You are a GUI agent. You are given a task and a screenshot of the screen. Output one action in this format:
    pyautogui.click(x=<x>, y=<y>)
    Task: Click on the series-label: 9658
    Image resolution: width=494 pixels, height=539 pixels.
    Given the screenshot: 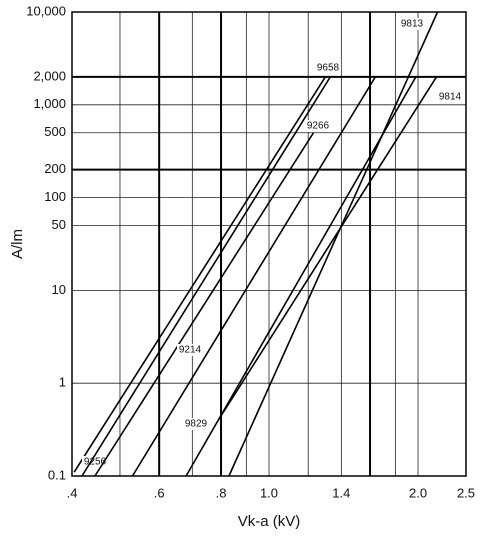 What is the action you would take?
    pyautogui.click(x=328, y=68)
    